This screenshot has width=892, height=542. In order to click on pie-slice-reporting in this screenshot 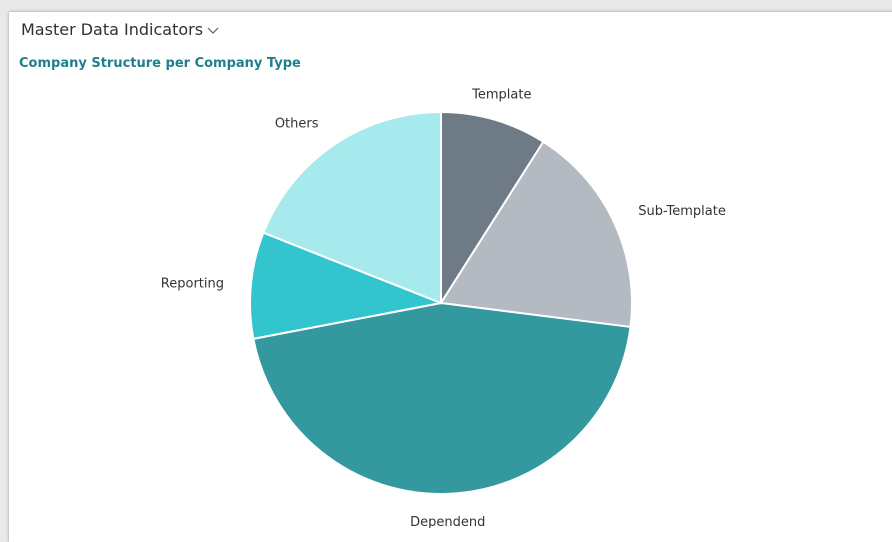, I will do `click(347, 285)`.